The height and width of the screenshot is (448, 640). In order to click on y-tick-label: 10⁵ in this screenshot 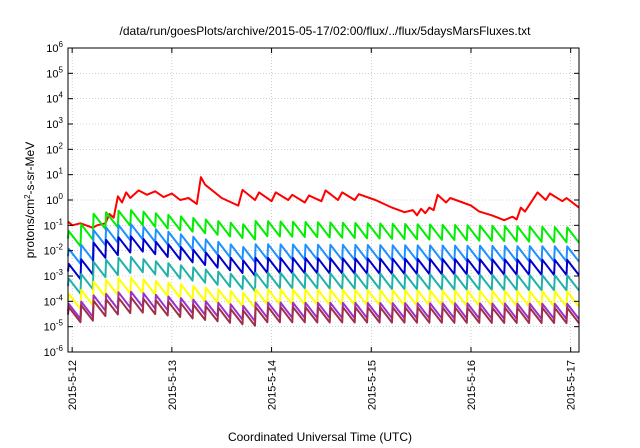, I will do `click(54, 72)`.